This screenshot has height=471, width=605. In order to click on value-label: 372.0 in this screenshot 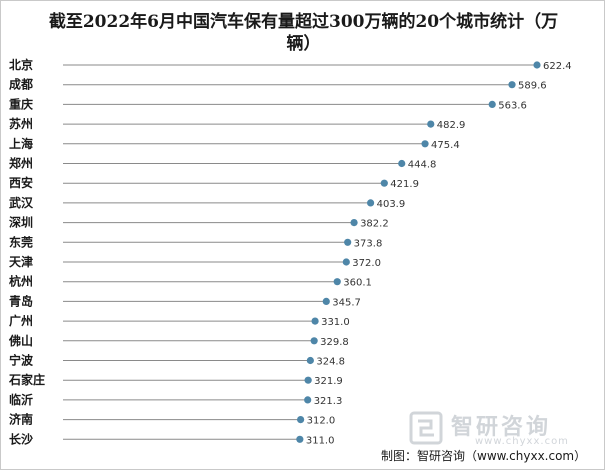, I will do `click(366, 263)`.